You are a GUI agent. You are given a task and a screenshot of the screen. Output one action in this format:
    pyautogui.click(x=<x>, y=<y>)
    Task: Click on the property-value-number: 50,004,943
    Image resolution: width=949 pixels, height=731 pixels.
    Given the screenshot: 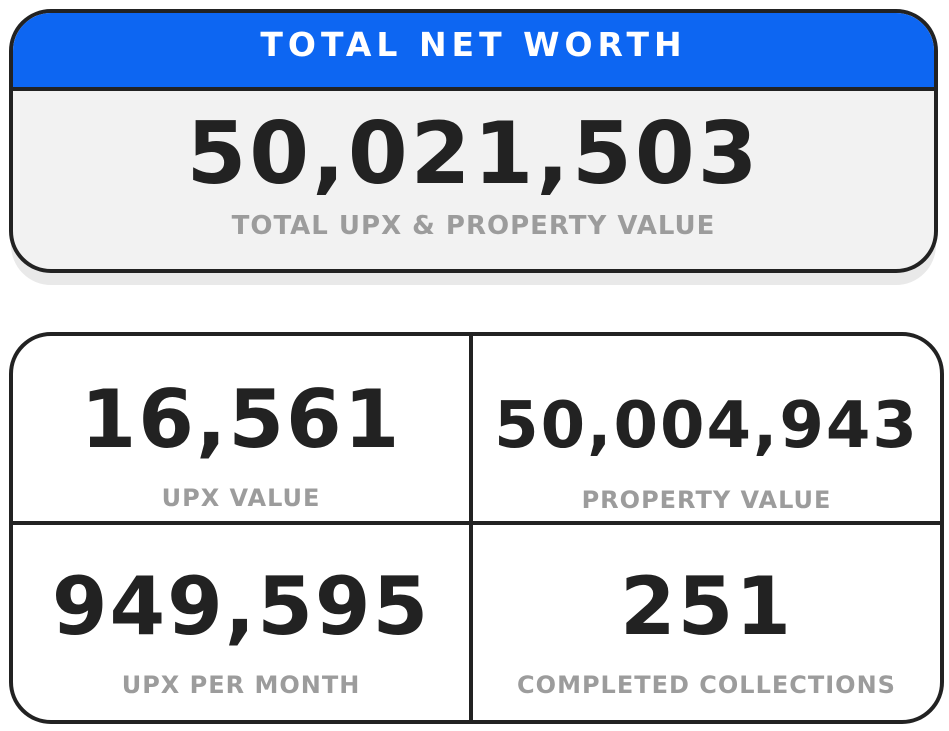 What is the action you would take?
    pyautogui.click(x=706, y=426)
    